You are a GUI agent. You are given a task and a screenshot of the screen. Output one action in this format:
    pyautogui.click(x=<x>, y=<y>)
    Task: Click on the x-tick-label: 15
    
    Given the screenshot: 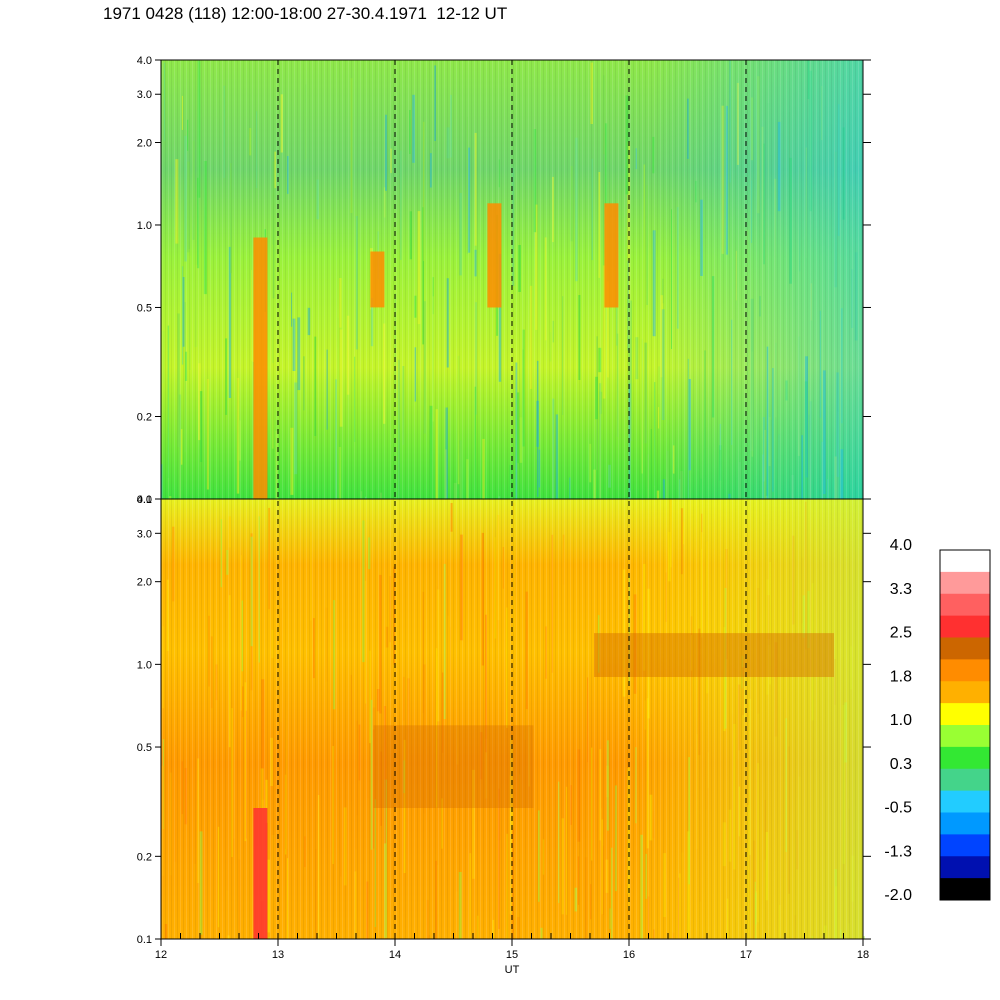 What is the action you would take?
    pyautogui.click(x=512, y=955)
    